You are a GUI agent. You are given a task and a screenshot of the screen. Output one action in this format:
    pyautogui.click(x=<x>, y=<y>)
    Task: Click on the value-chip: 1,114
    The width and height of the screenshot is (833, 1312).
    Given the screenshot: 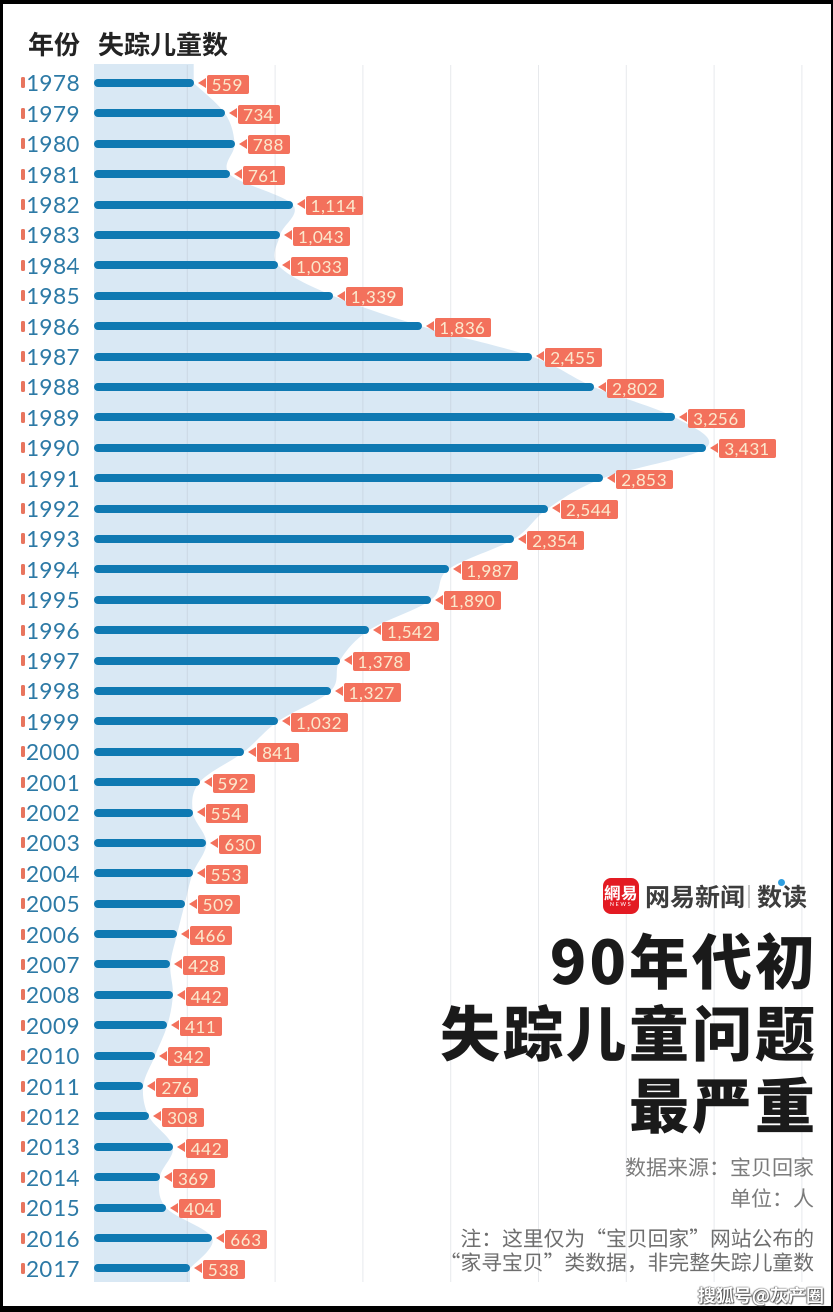 What is the action you would take?
    pyautogui.click(x=334, y=206)
    